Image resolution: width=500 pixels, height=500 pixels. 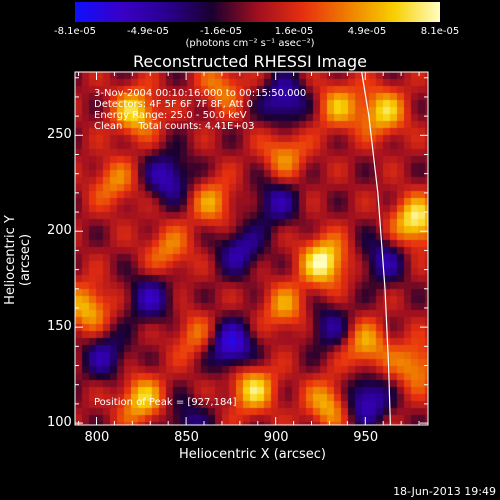 I want to click on colorbar-tick-label: 4.9e-05, so click(x=367, y=31).